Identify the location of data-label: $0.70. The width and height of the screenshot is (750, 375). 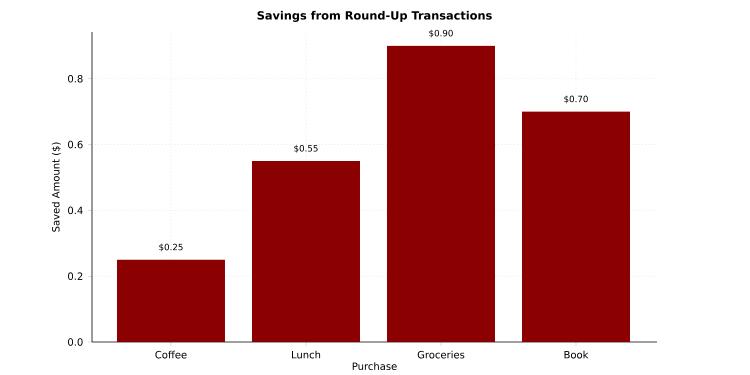
(576, 100).